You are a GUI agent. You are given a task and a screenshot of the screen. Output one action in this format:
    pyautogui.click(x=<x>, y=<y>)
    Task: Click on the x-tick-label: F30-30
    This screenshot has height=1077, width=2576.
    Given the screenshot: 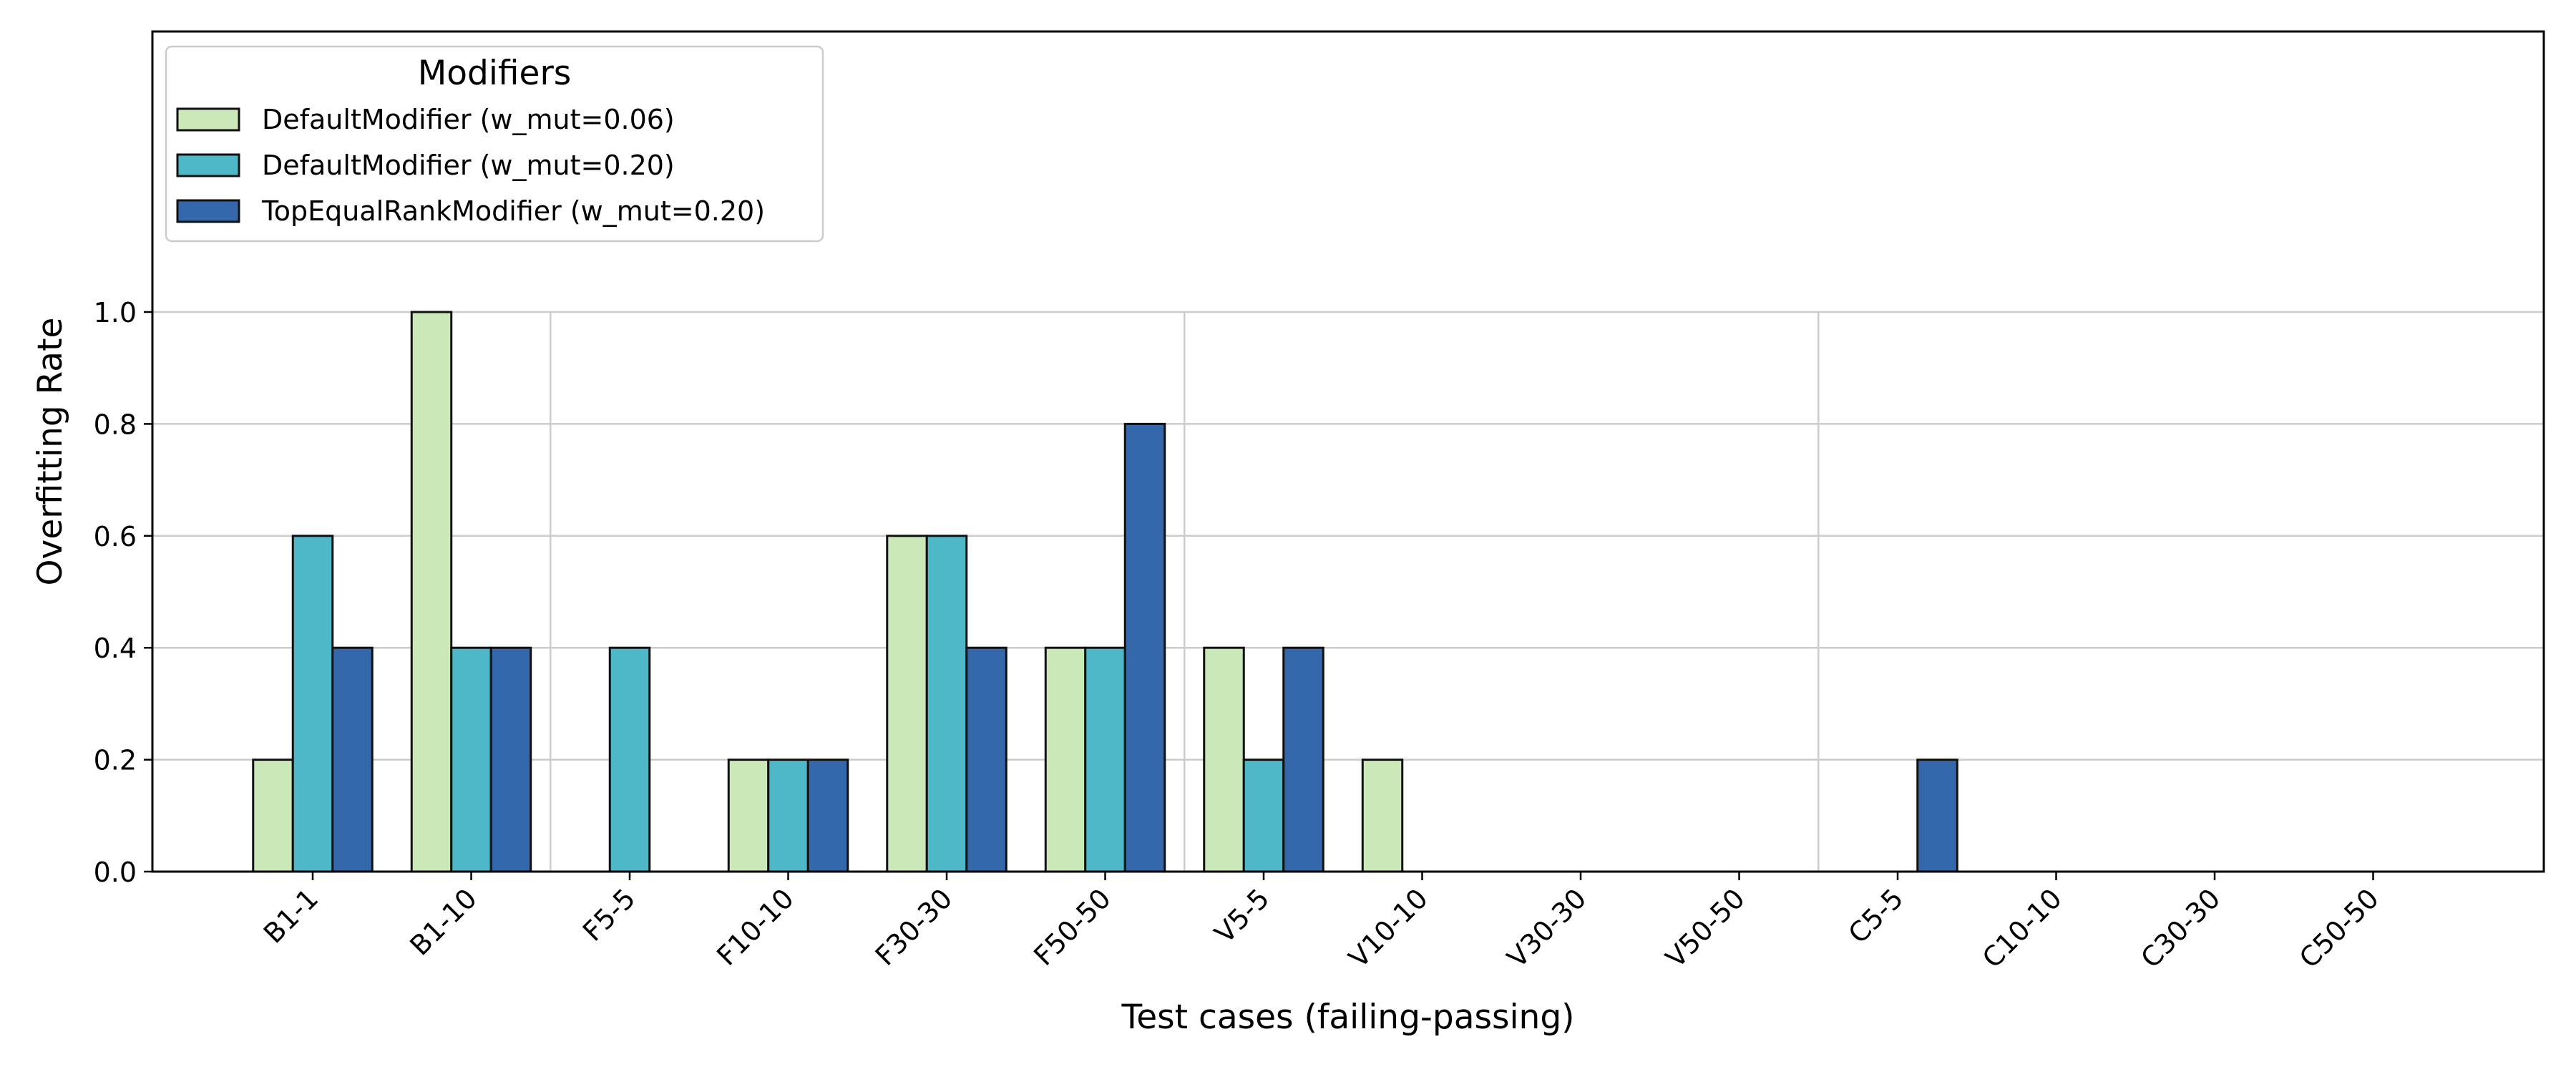 What is the action you would take?
    pyautogui.click(x=914, y=927)
    